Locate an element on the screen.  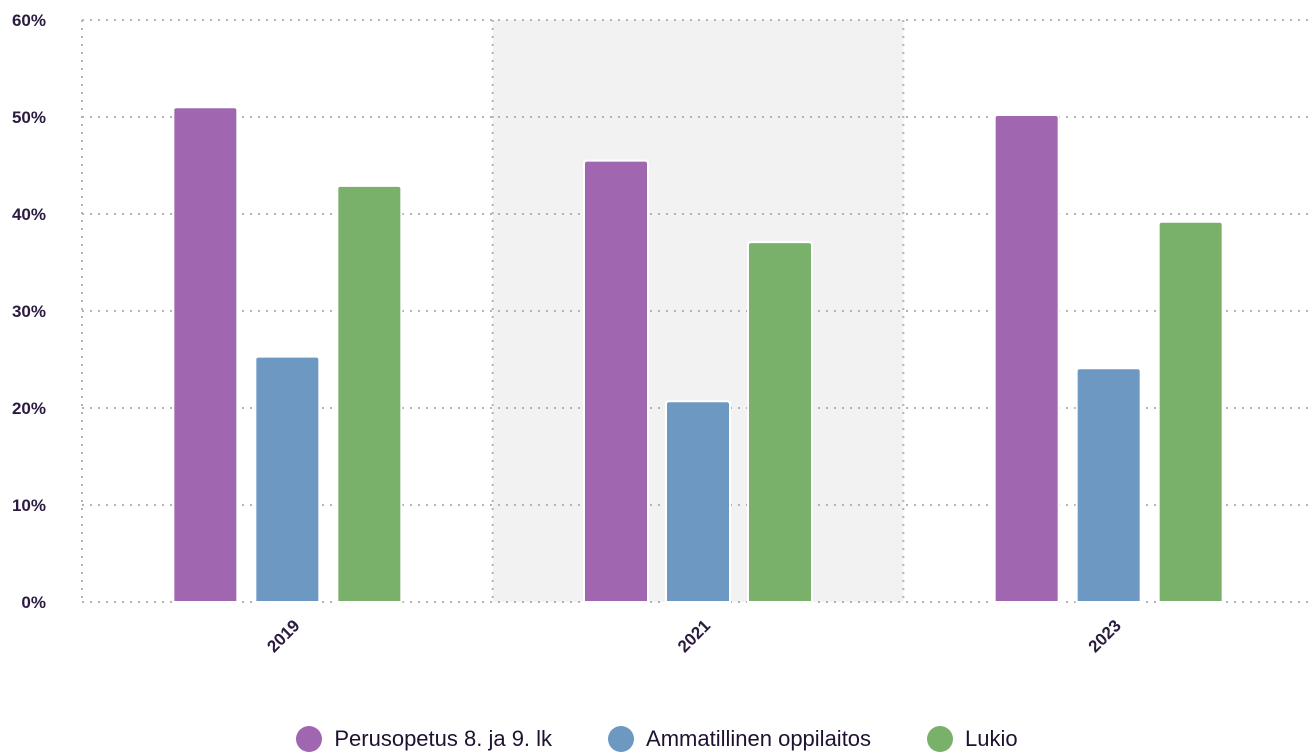
y-tick-label: 20% is located at coordinates (29, 408).